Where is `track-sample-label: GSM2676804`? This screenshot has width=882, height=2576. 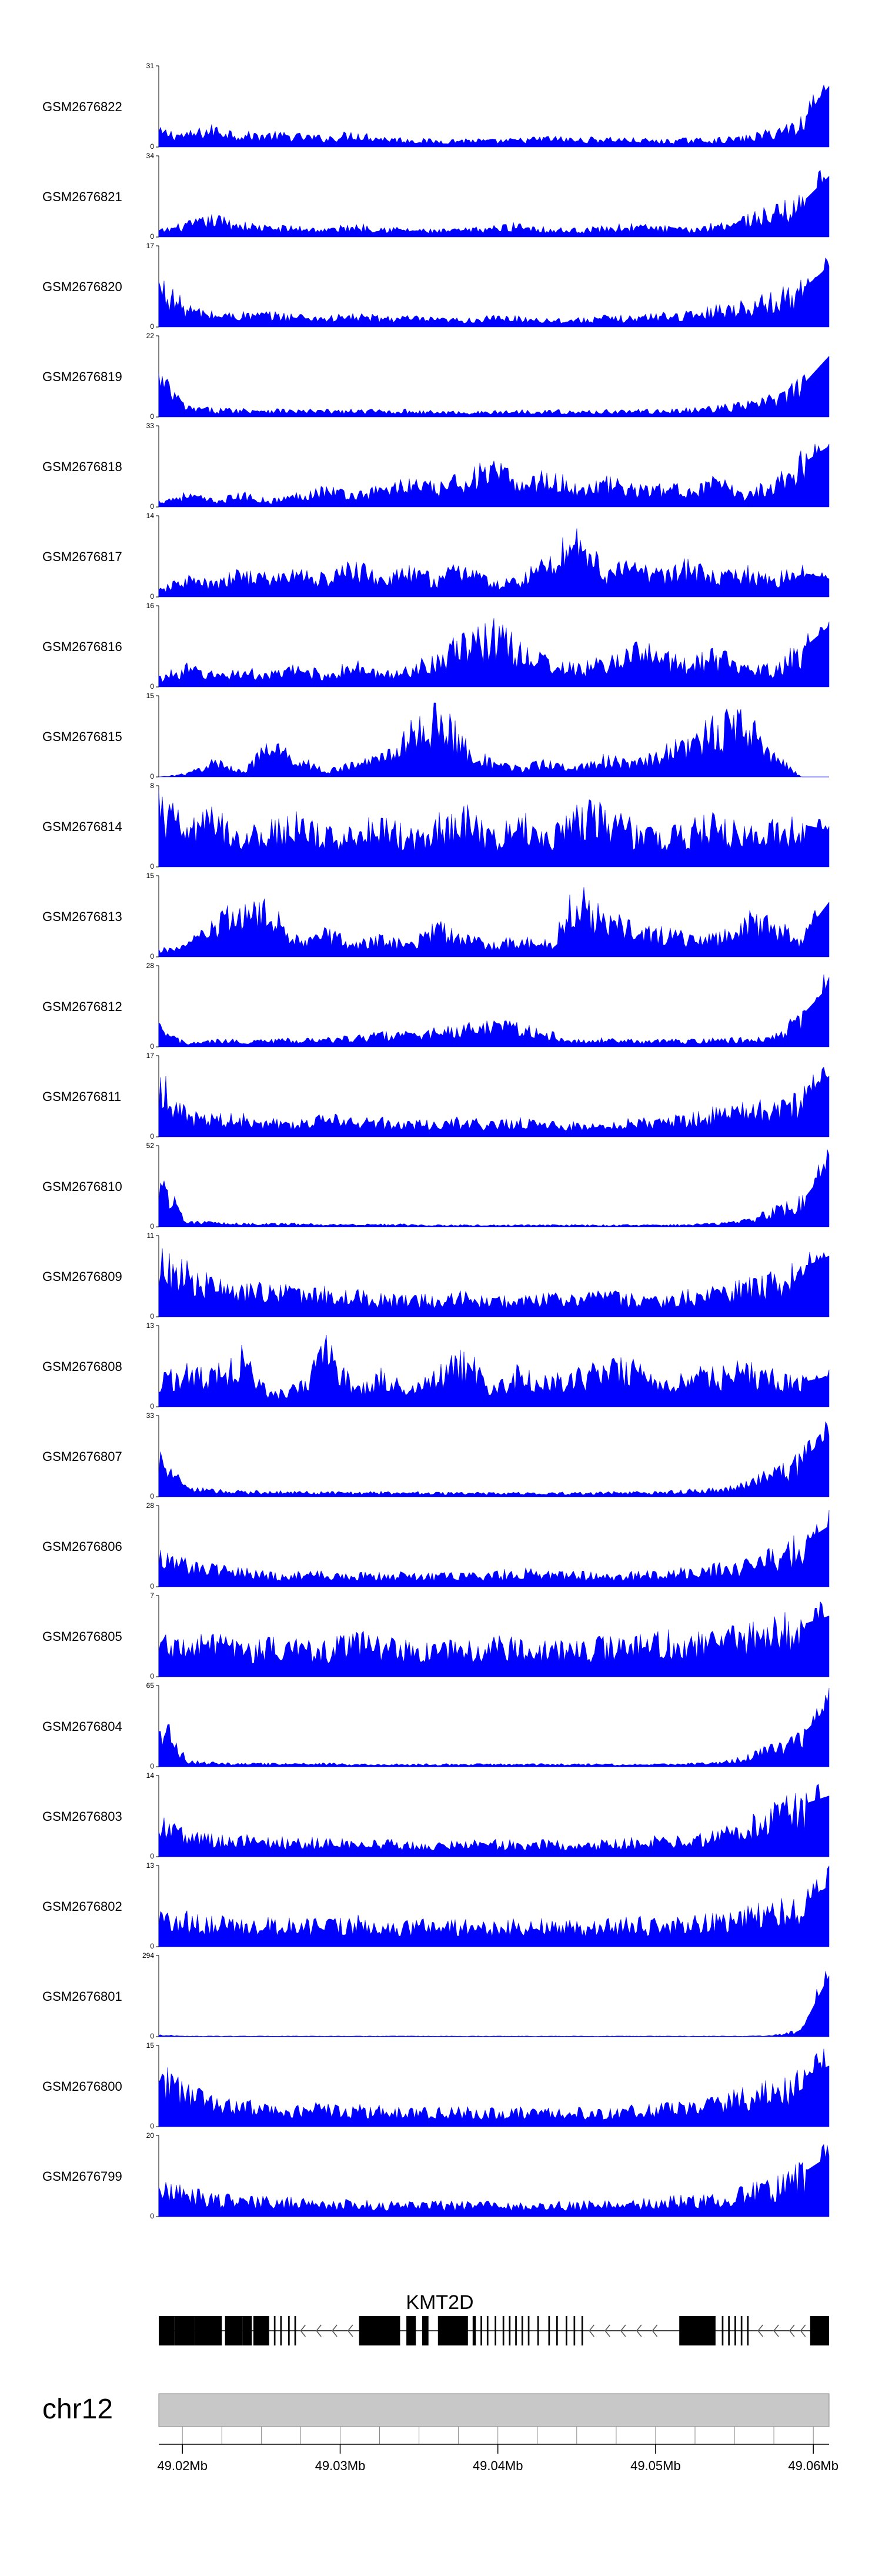
track-sample-label: GSM2676804 is located at coordinates (82, 1726).